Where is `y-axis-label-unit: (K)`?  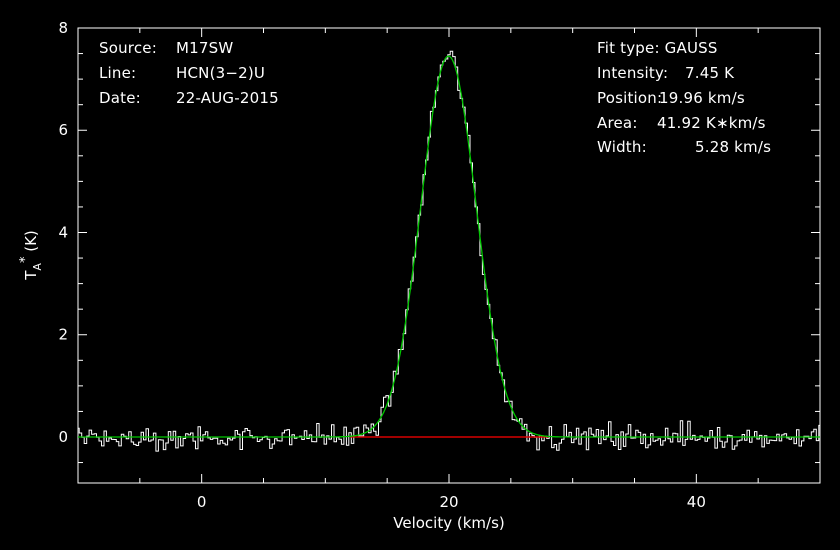 y-axis-label-unit: (K) is located at coordinates (31, 243).